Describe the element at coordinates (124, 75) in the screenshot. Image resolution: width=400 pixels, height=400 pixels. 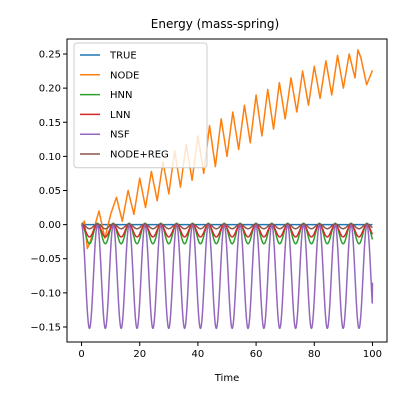
I see `legend-label-node: NODE` at that location.